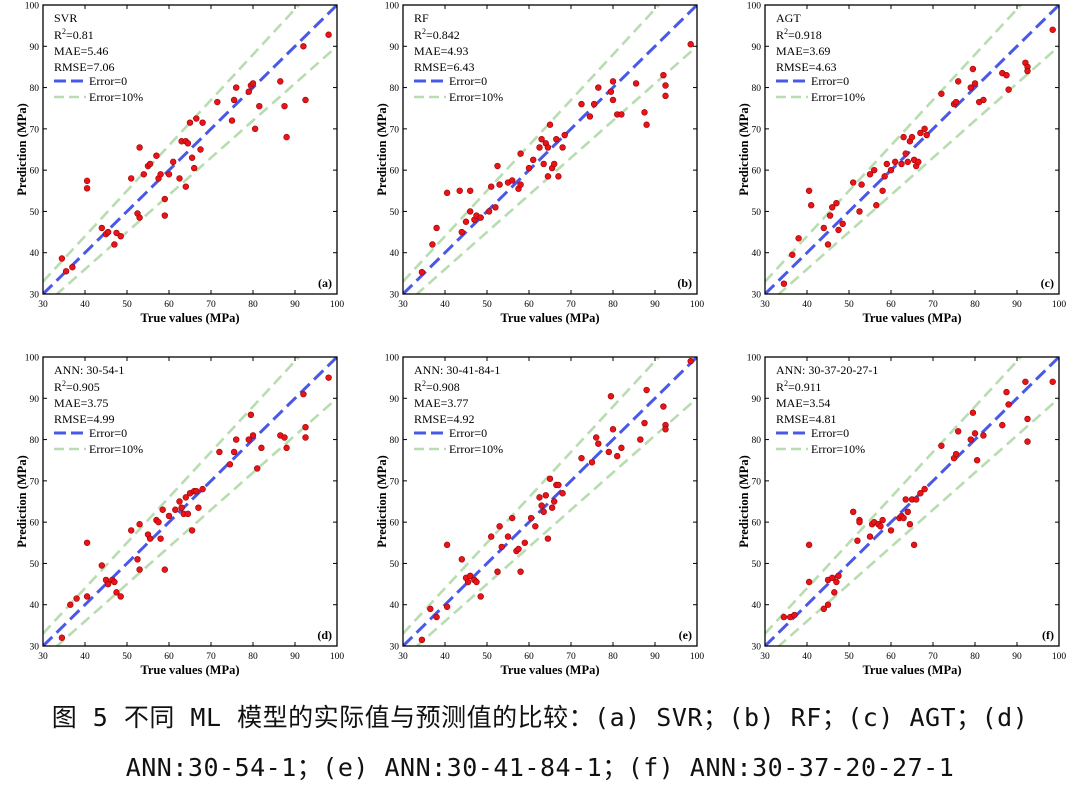 This screenshot has width=1080, height=800. I want to click on plot-area, so click(912, 149).